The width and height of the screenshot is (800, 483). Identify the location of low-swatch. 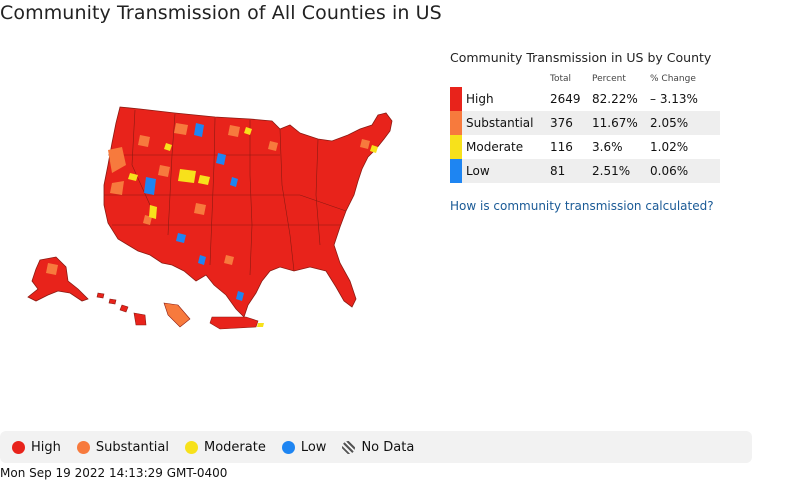
(456, 171).